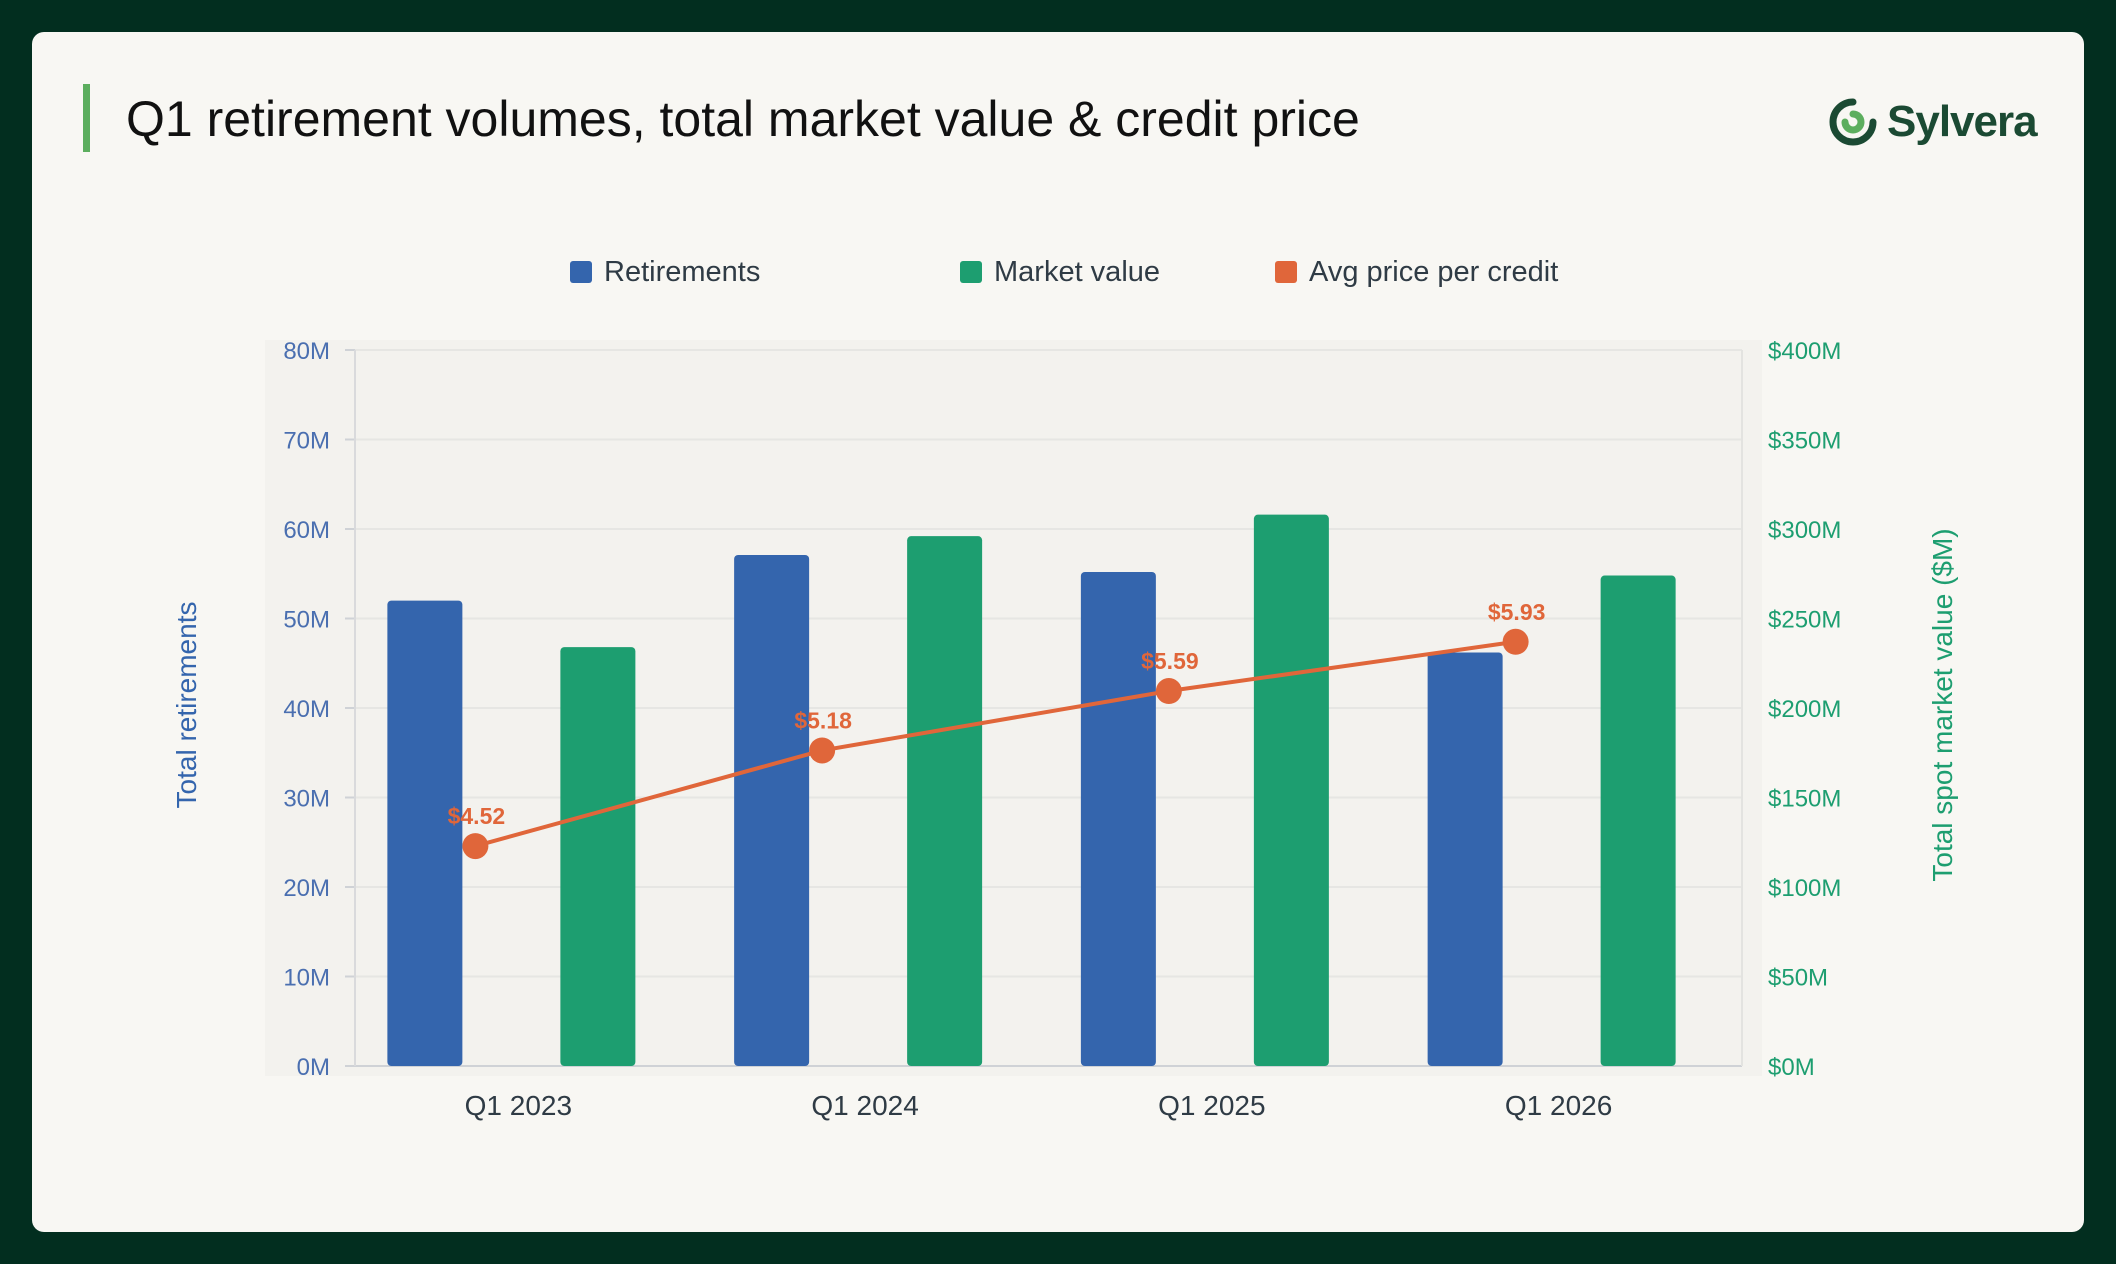  What do you see at coordinates (864, 1105) in the screenshot?
I see `x-tick-label: Q1 2024` at bounding box center [864, 1105].